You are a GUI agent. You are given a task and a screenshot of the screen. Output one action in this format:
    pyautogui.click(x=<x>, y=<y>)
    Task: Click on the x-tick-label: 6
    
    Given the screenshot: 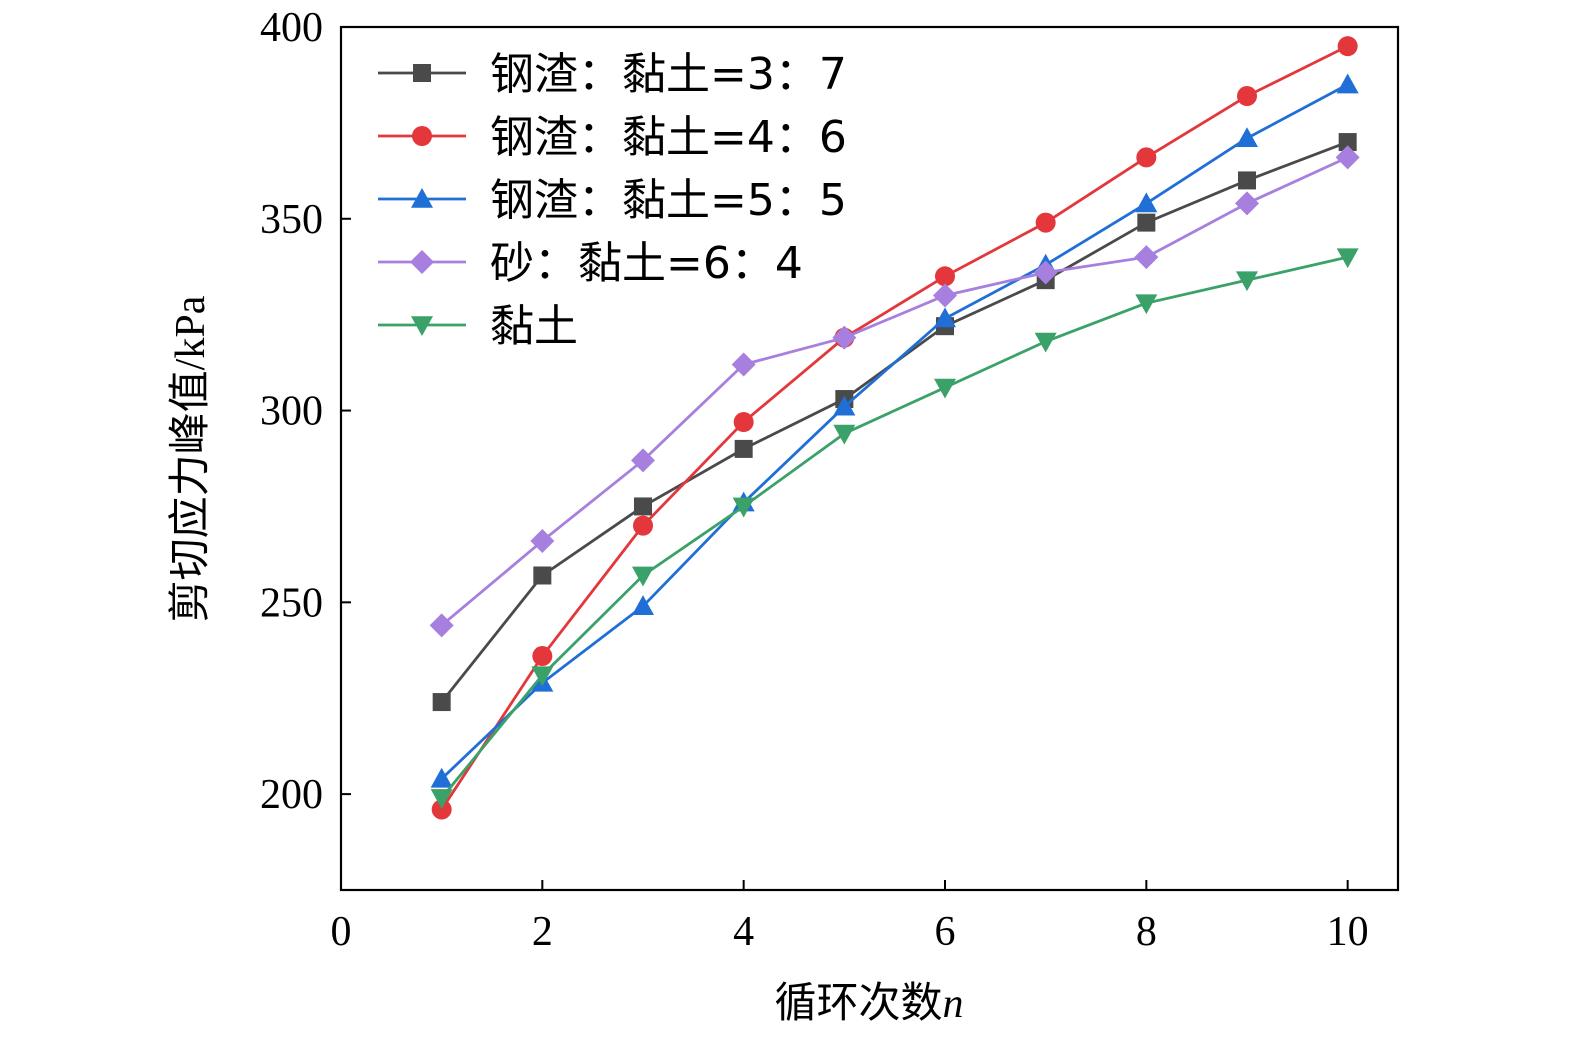 What is the action you would take?
    pyautogui.click(x=945, y=932)
    